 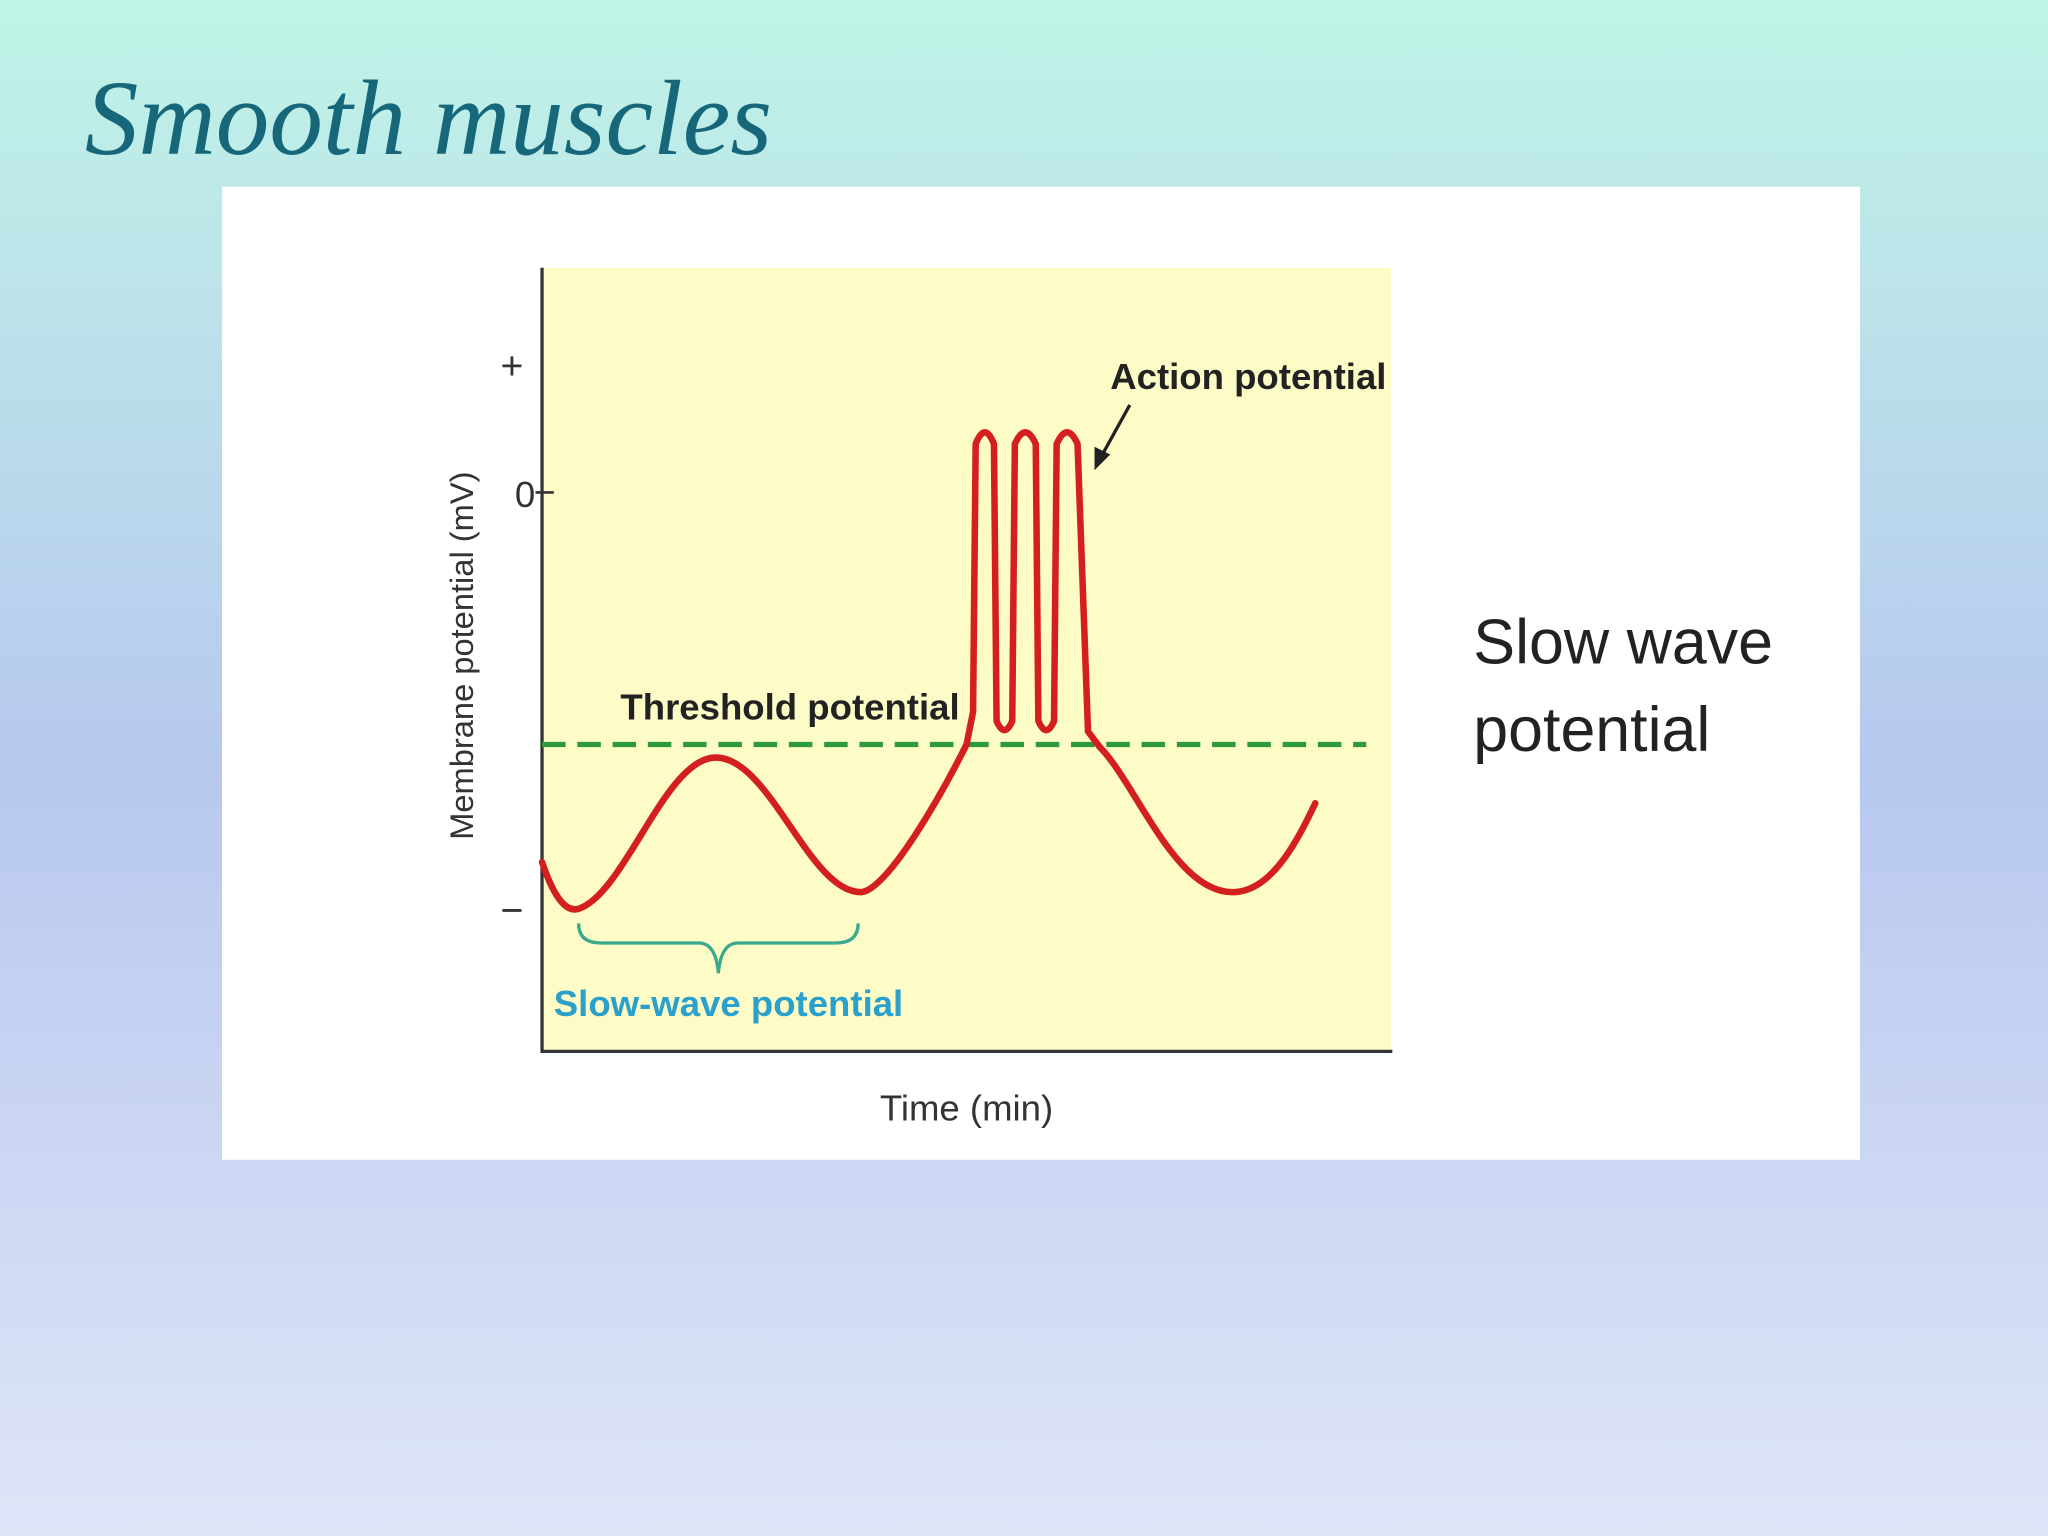 I want to click on y-axis-label: Membrane potential (mV), so click(x=461, y=656).